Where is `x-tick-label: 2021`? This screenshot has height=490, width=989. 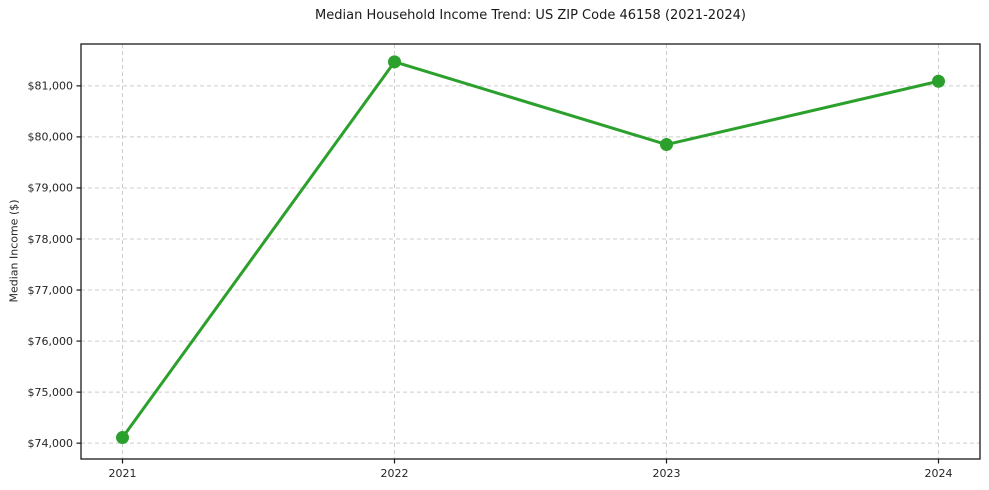 x-tick-label: 2021 is located at coordinates (123, 473).